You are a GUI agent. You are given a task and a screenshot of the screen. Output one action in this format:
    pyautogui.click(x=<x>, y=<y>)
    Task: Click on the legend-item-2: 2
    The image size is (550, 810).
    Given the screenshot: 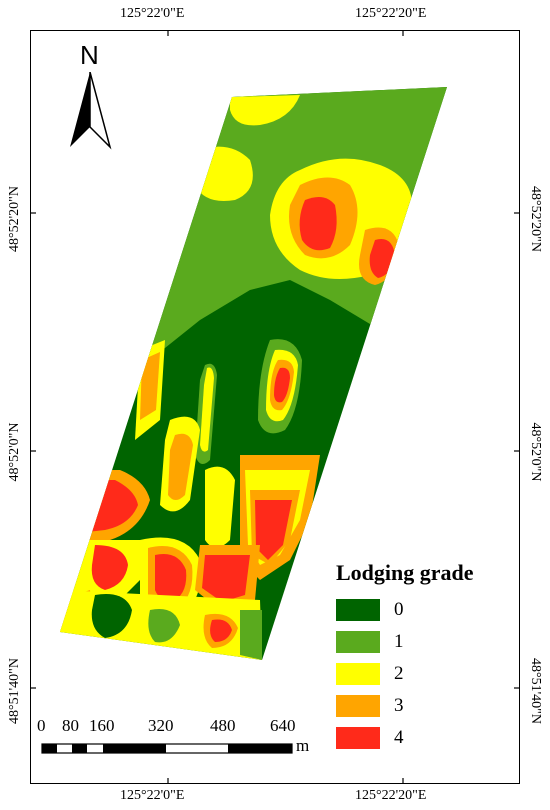 What is the action you would take?
    pyautogui.click(x=405, y=673)
    